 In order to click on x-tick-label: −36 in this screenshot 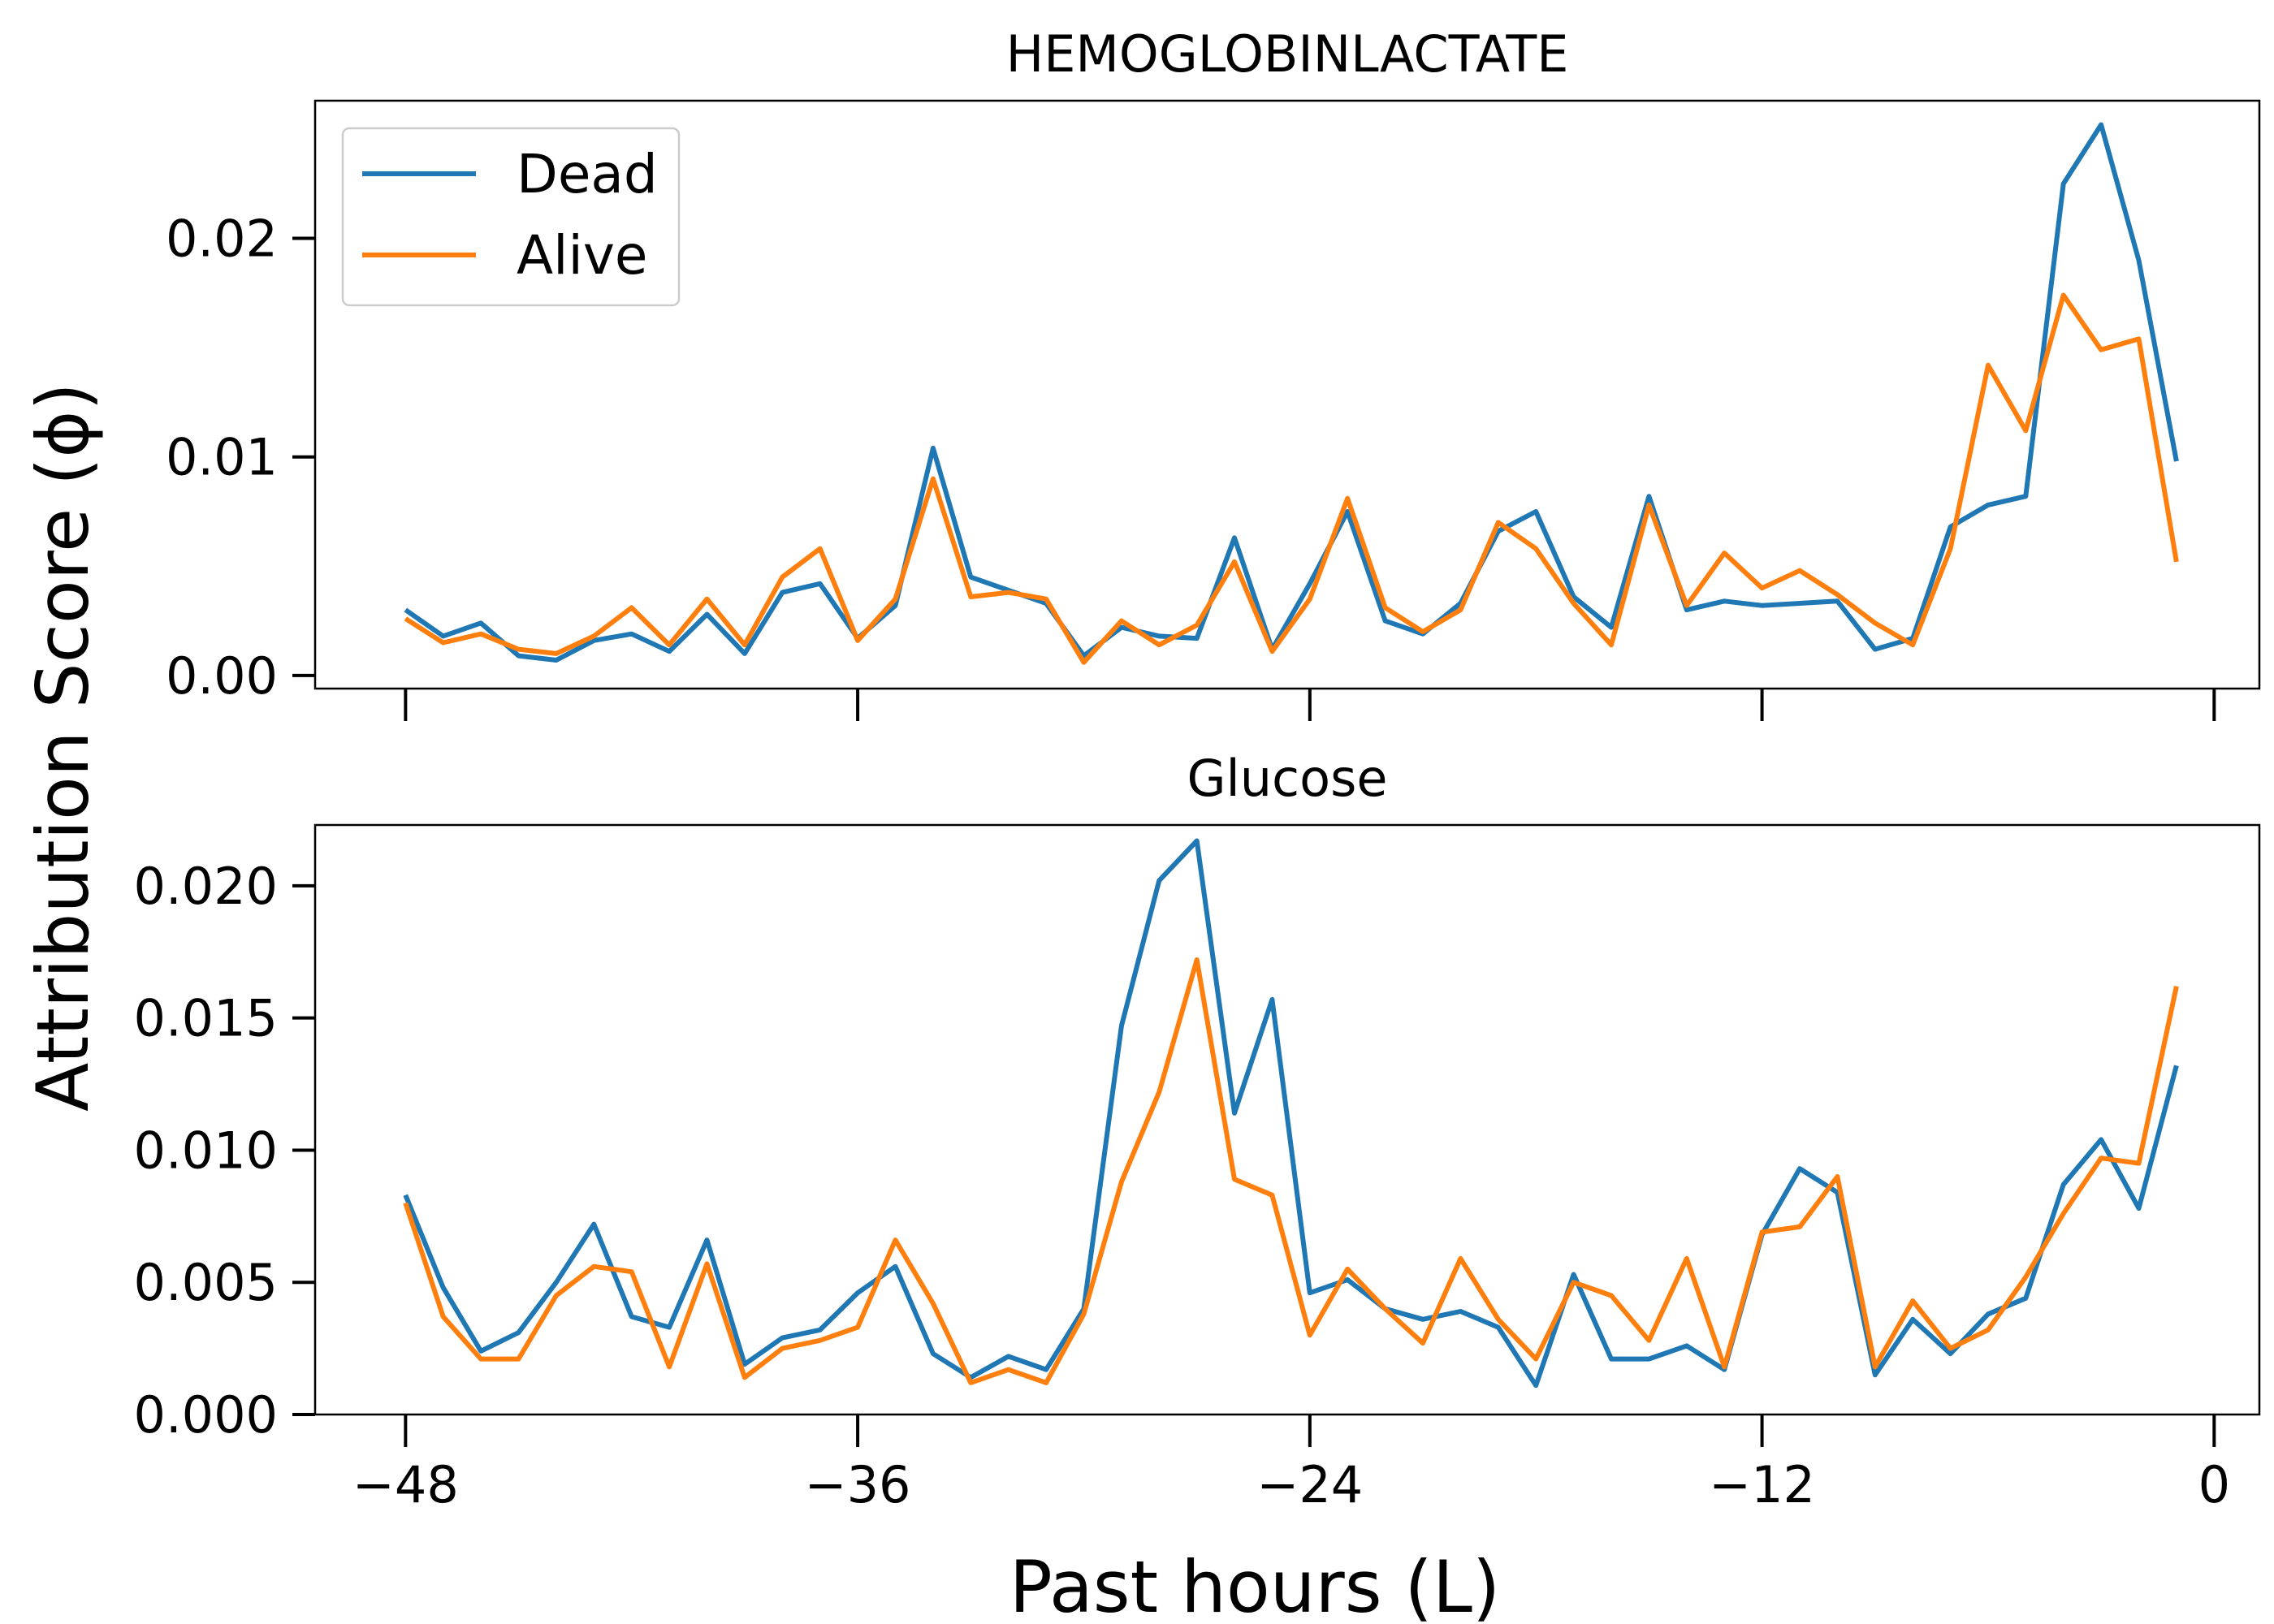, I will do `click(858, 1485)`.